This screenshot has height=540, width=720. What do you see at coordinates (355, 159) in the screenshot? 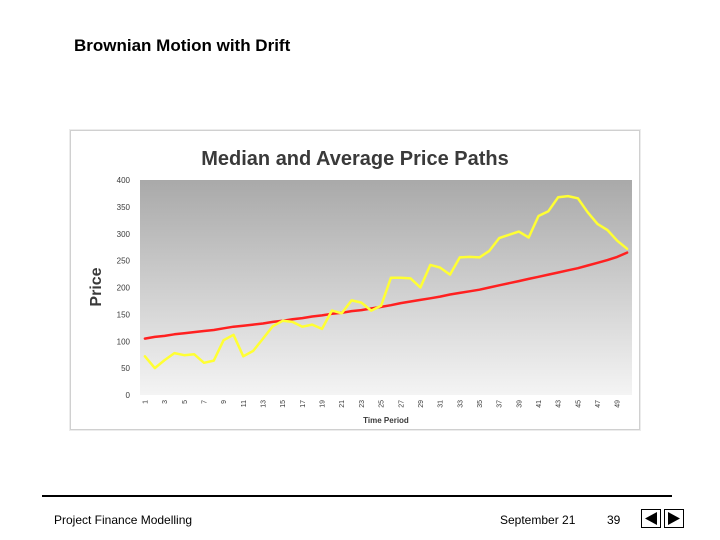
I see `chart-title: Median and Average Price Paths` at bounding box center [355, 159].